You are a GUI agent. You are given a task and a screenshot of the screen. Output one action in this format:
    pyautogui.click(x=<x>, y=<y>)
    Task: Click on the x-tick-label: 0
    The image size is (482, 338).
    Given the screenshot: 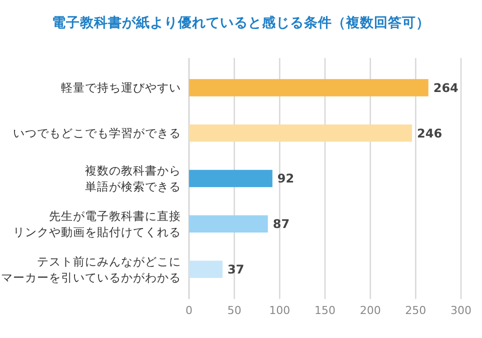 What is the action you would take?
    pyautogui.click(x=189, y=310)
    